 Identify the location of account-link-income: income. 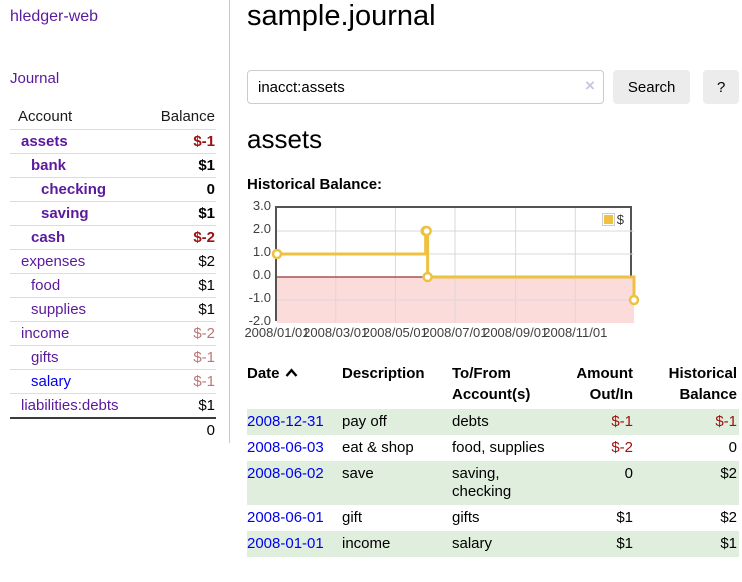
(45, 333).